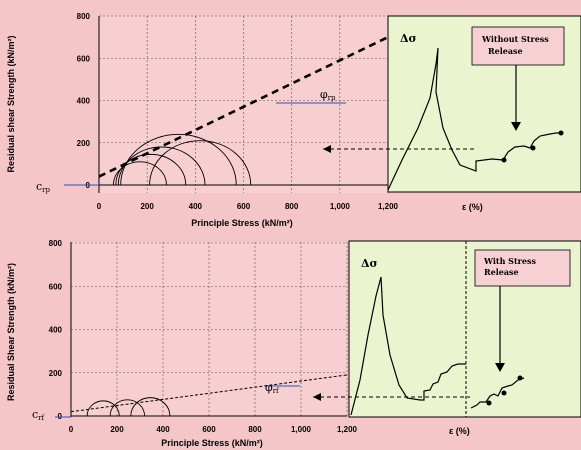  I want to click on bottom-x-tick-label: 800, so click(255, 429).